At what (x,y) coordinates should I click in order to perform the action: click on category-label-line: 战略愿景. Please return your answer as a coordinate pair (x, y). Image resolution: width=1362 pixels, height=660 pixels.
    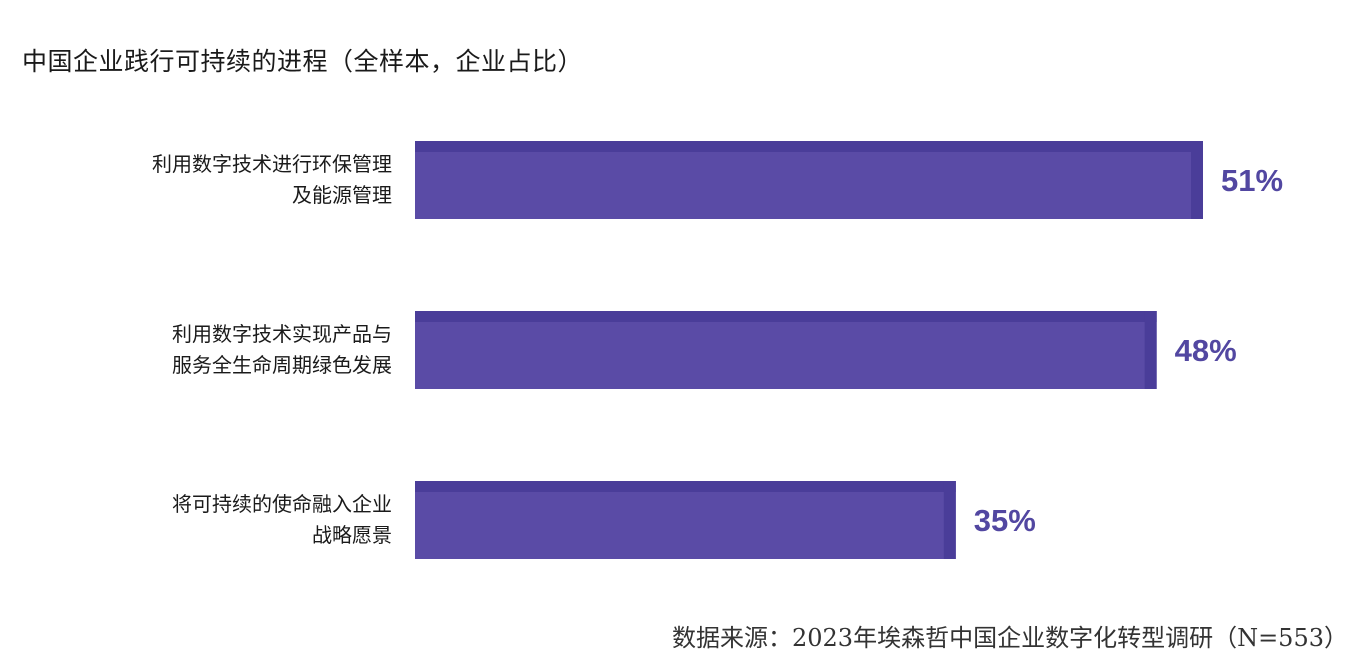
    Looking at the image, I should click on (352, 535).